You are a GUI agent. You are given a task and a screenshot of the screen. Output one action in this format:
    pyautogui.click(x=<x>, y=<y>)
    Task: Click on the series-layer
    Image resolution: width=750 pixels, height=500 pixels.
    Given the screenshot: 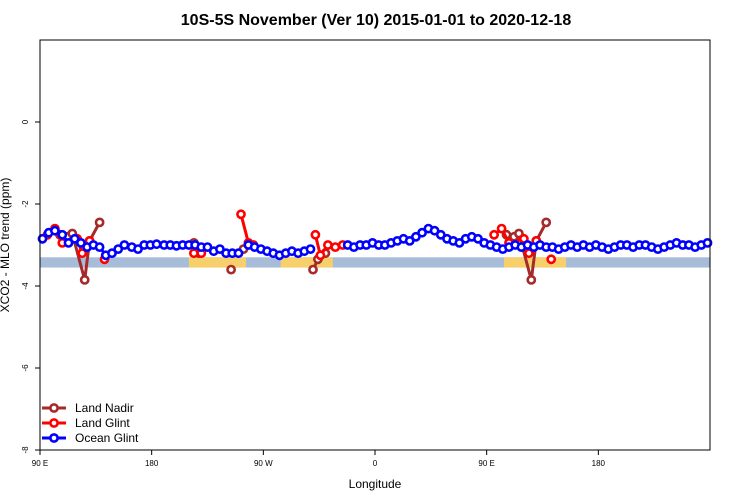 What is the action you would take?
    pyautogui.click(x=375, y=247)
    